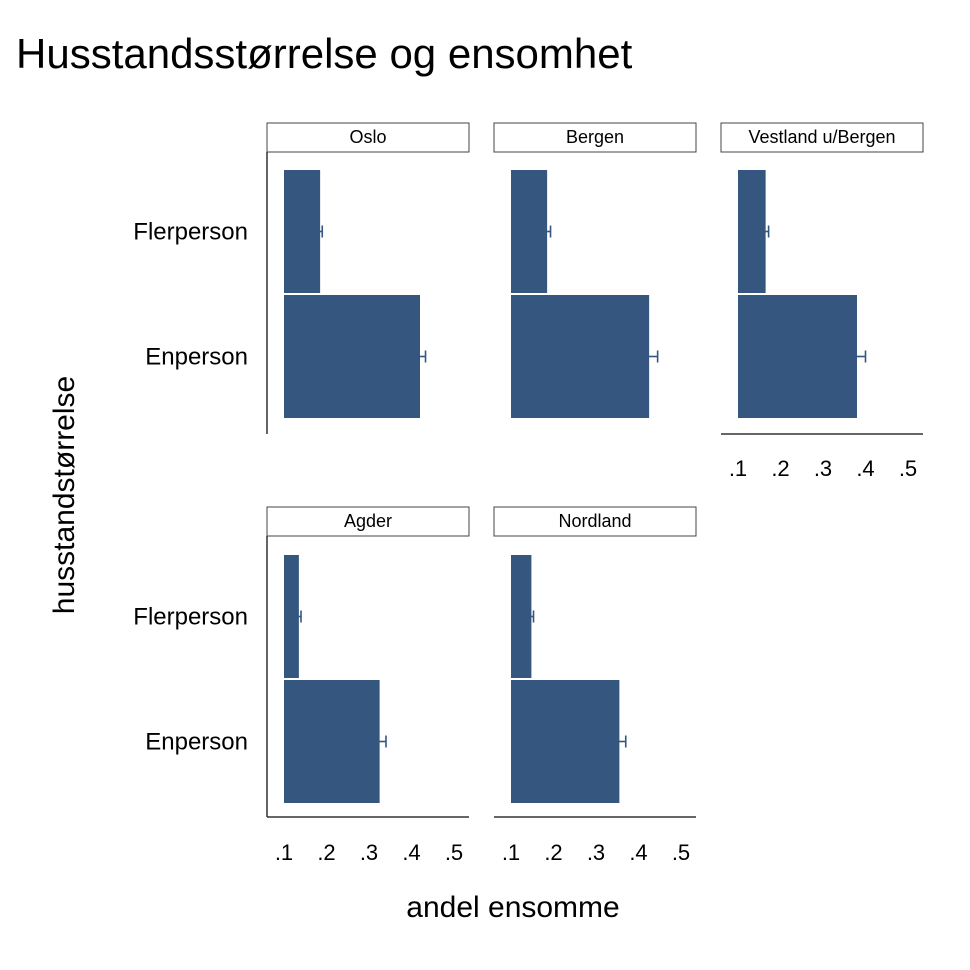 Image resolution: width=970 pixels, height=970 pixels. Describe the element at coordinates (302, 231) in the screenshot. I see `bar-oslo-flerperson` at that location.